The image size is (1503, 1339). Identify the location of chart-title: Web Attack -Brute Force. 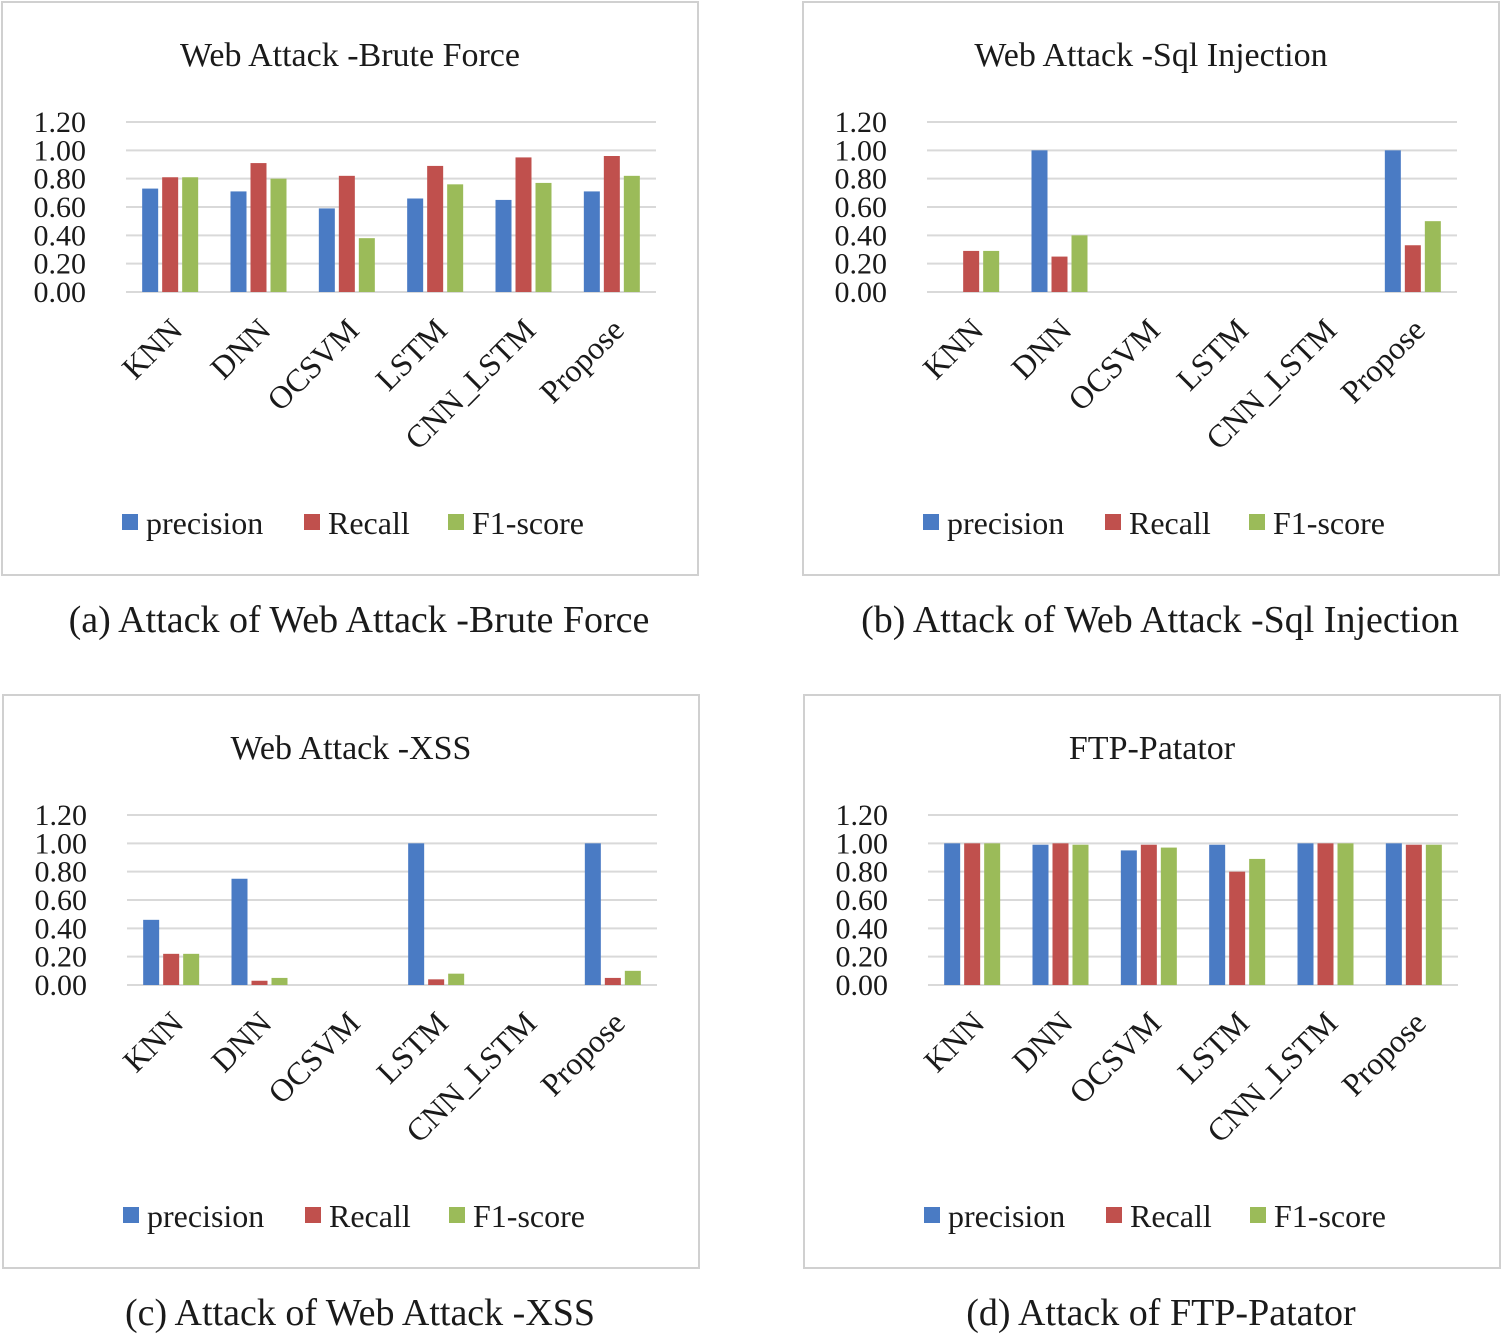
(350, 55).